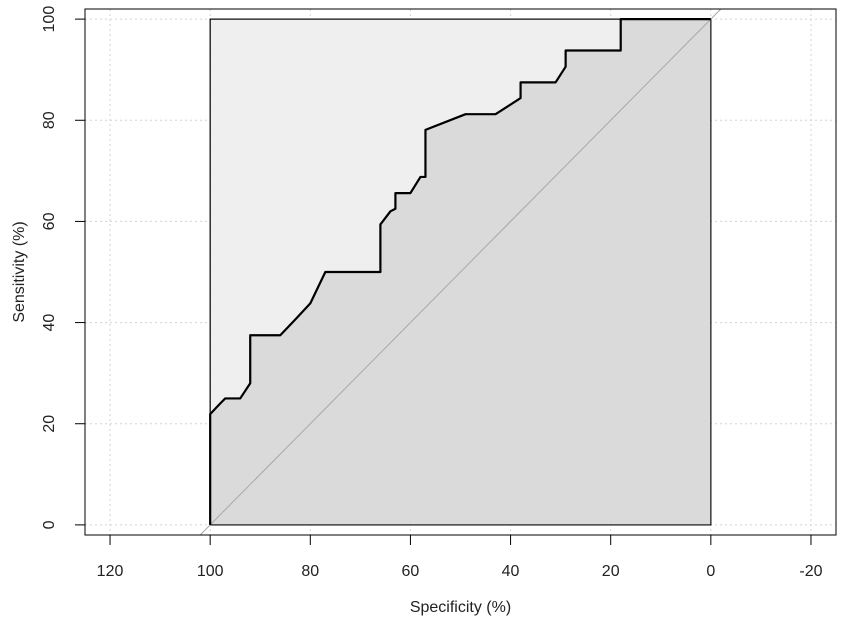 The width and height of the screenshot is (851, 630). What do you see at coordinates (810, 571) in the screenshot?
I see `x-tick-label--20: -20` at bounding box center [810, 571].